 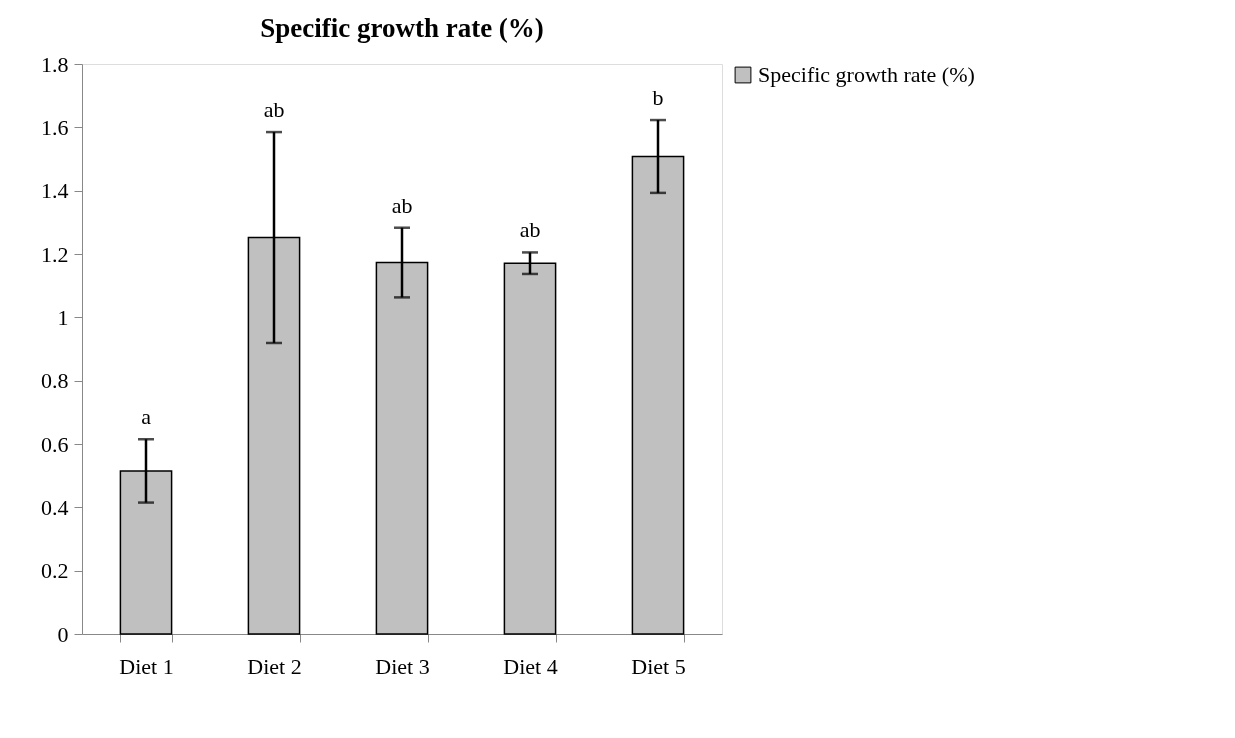 I want to click on x-tick-label: Diet 3, so click(x=402, y=666).